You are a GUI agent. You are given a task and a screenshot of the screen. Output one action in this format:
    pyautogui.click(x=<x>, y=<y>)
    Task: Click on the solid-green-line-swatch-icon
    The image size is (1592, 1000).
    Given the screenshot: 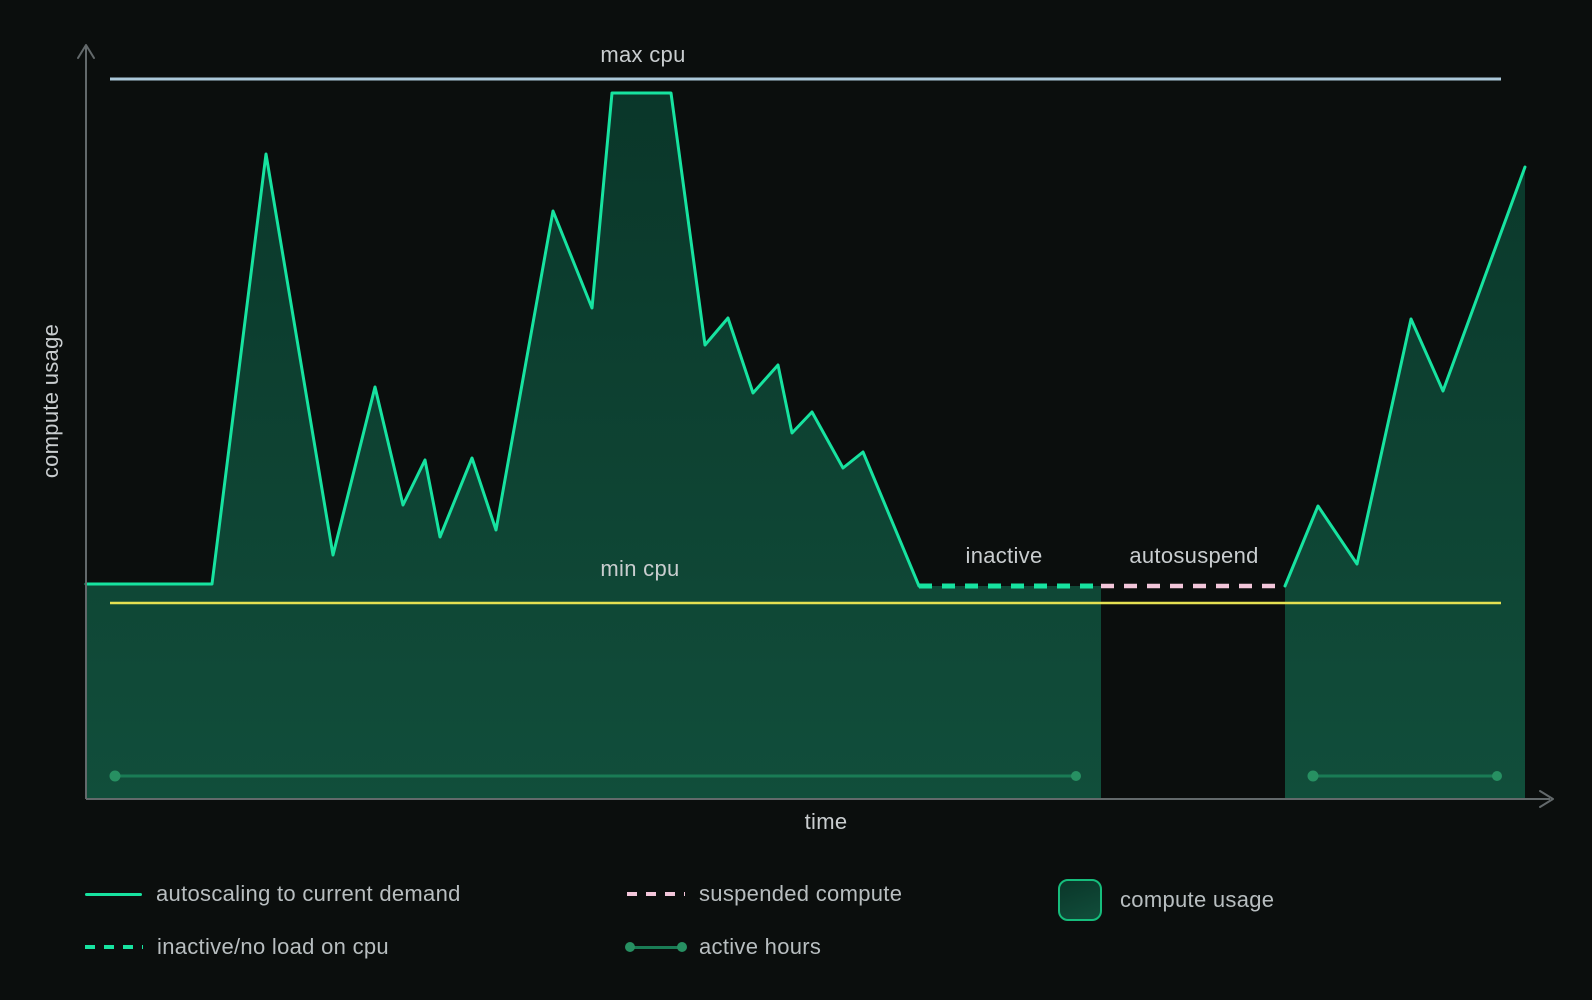 What is the action you would take?
    pyautogui.click(x=113, y=894)
    